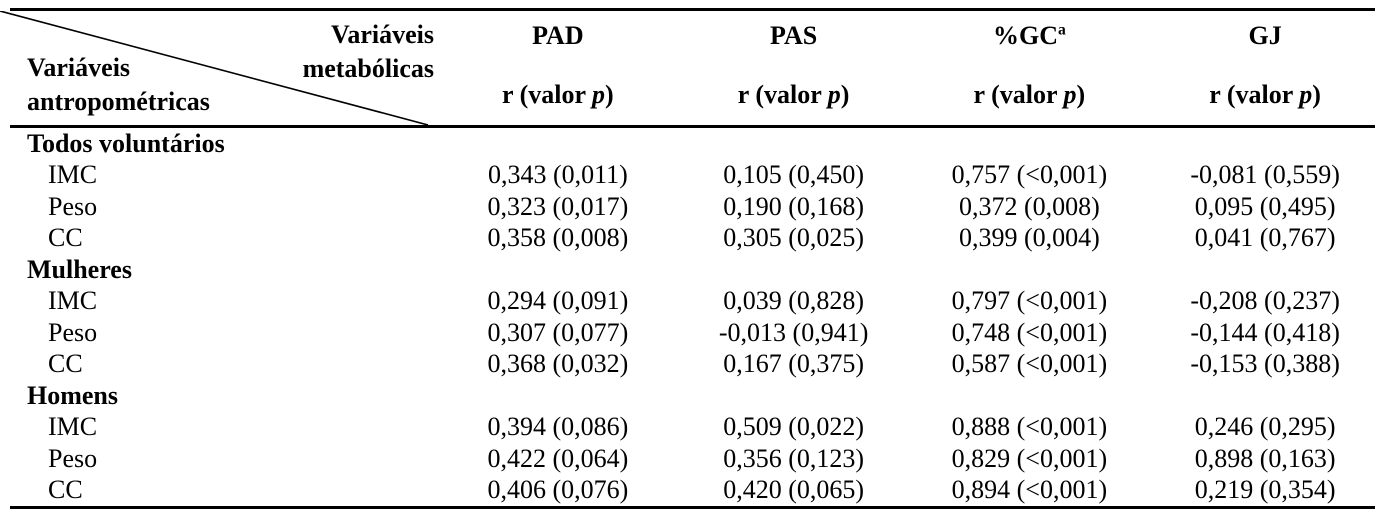 Image resolution: width=1383 pixels, height=516 pixels. I want to click on anthropometric-variables-label: Variáveis antropométricas, so click(118, 85).